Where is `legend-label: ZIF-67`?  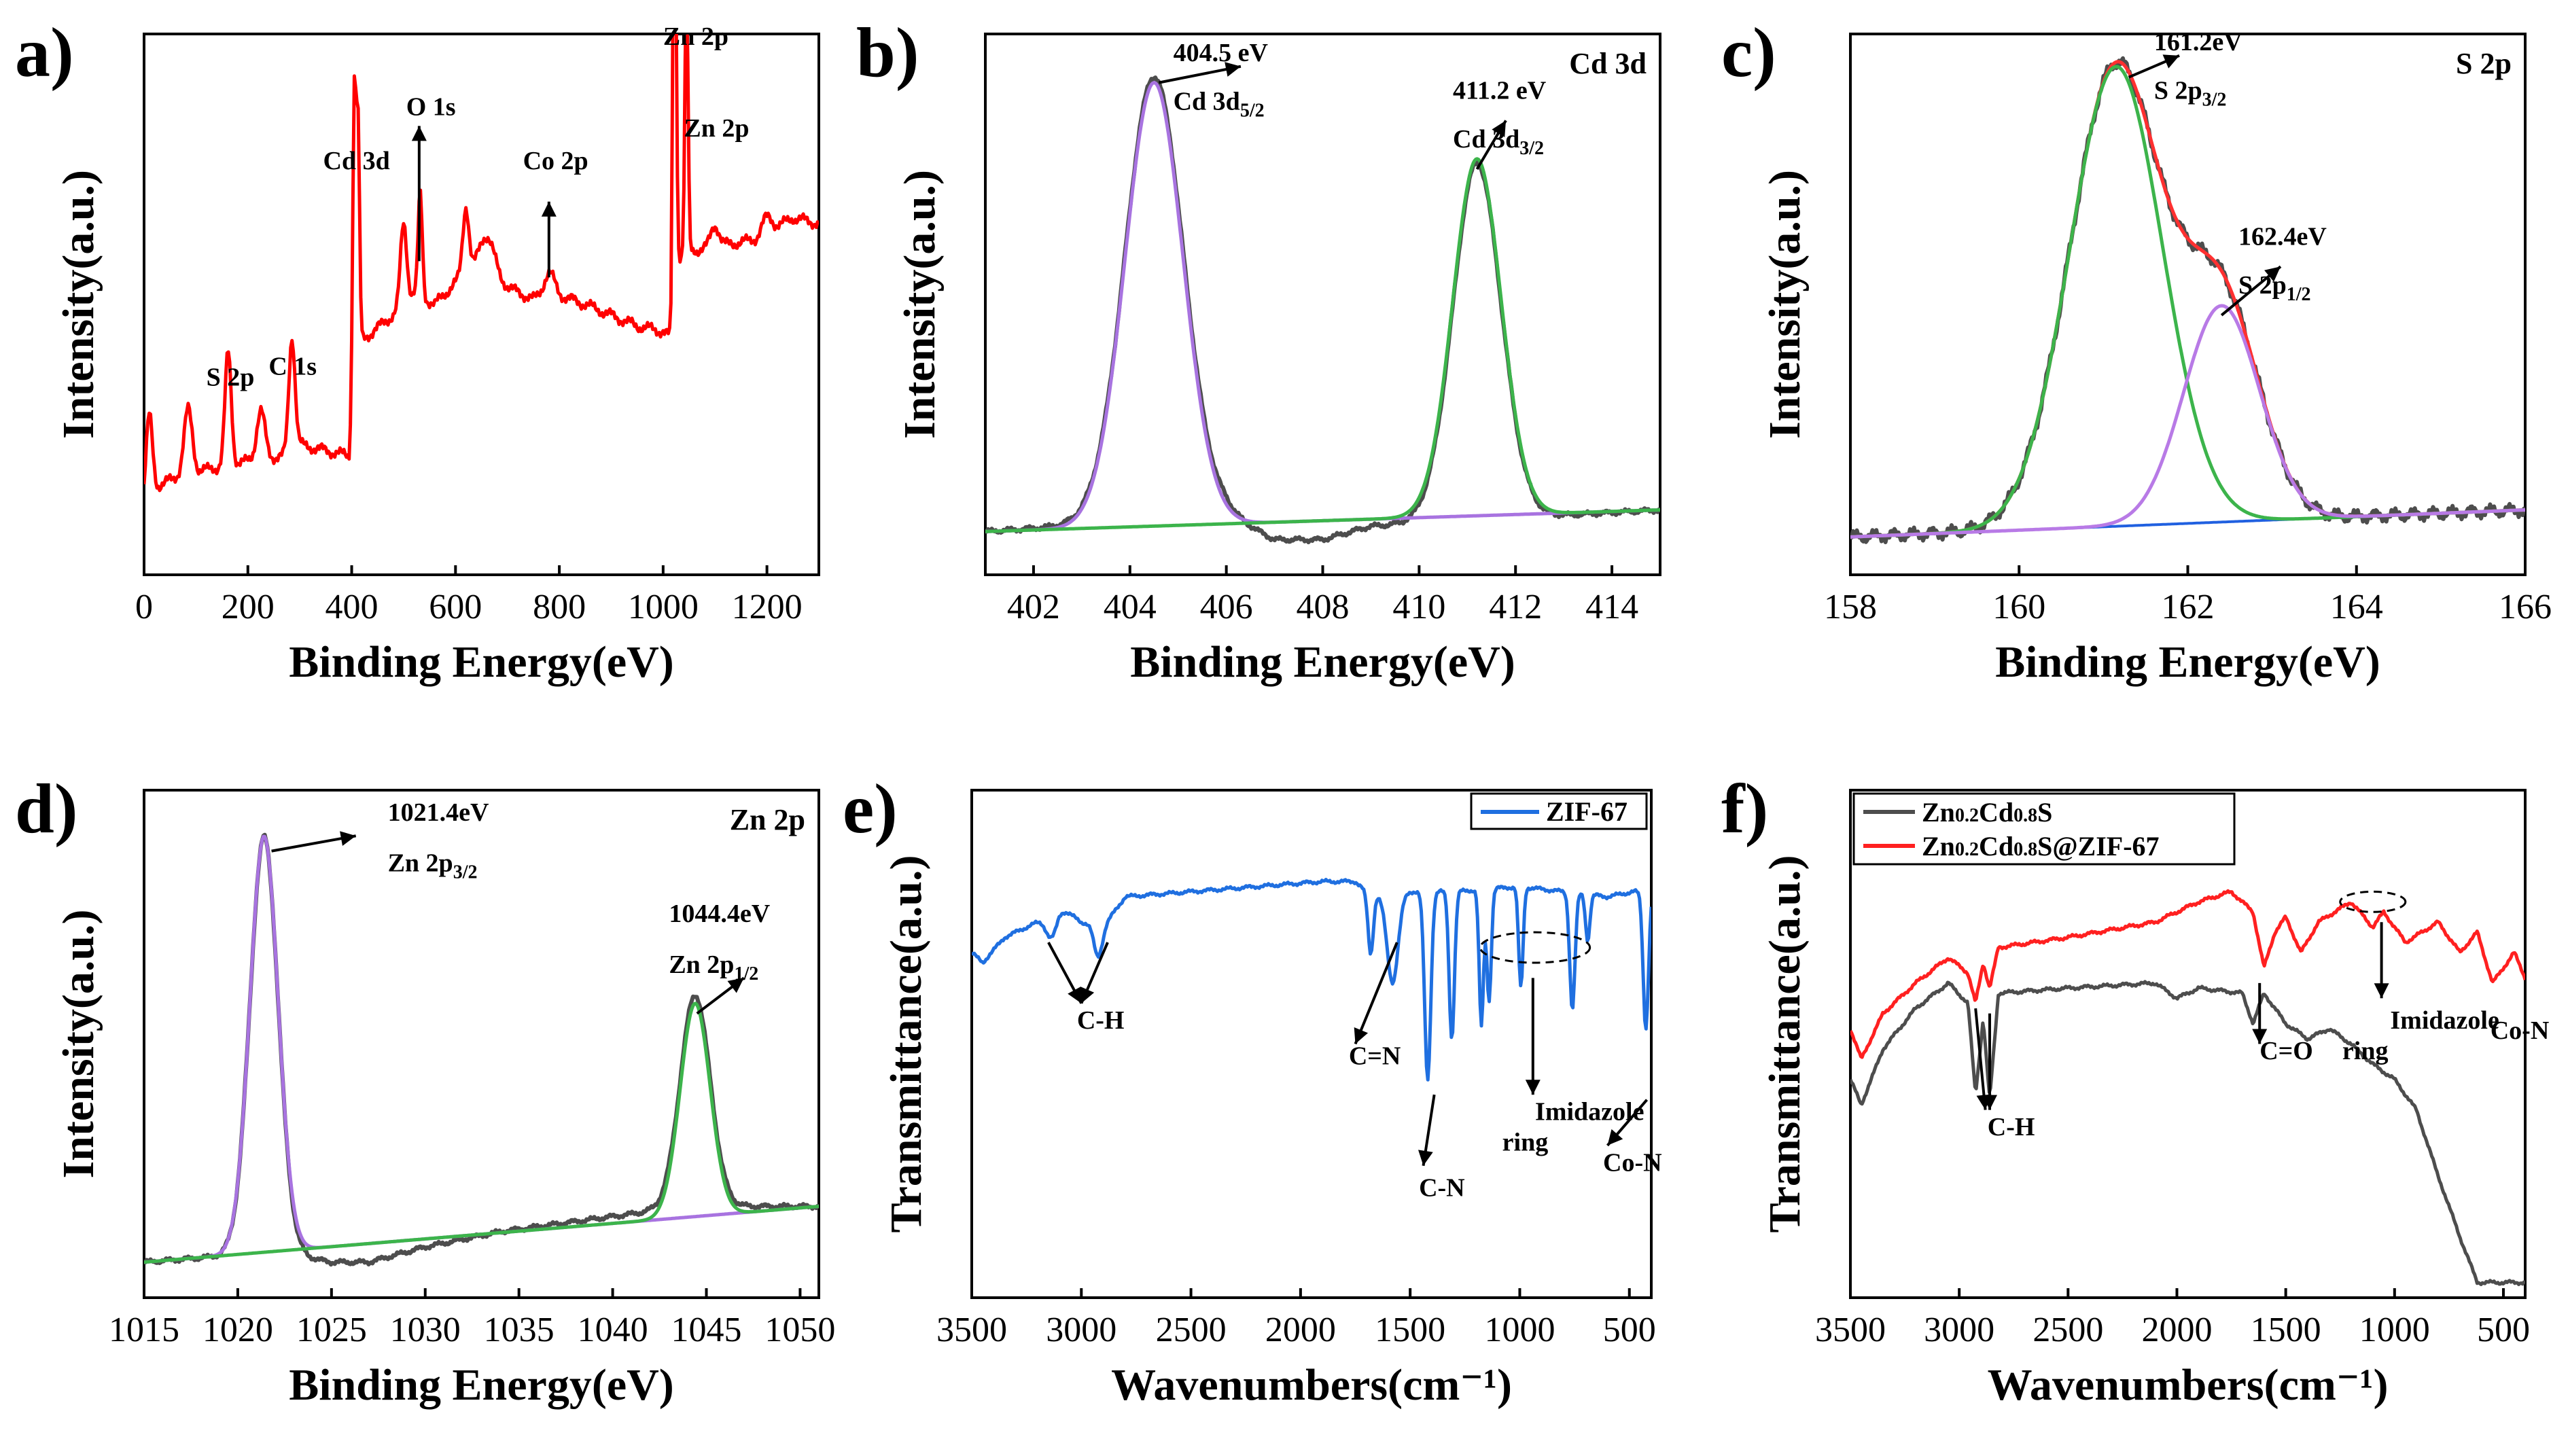 legend-label: ZIF-67 is located at coordinates (1587, 812).